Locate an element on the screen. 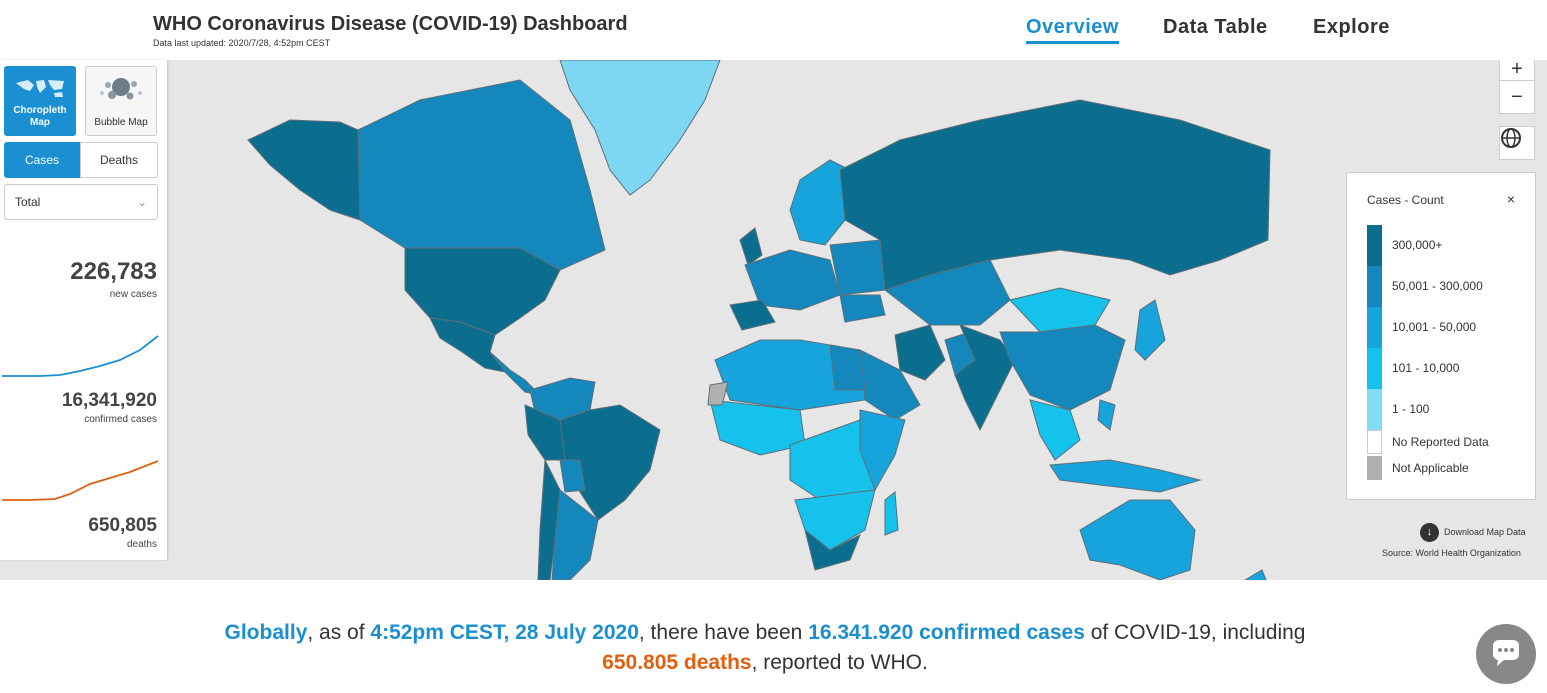 Image resolution: width=1547 pixels, height=693 pixels. deaths-trend-sparkline is located at coordinates (80, 480).